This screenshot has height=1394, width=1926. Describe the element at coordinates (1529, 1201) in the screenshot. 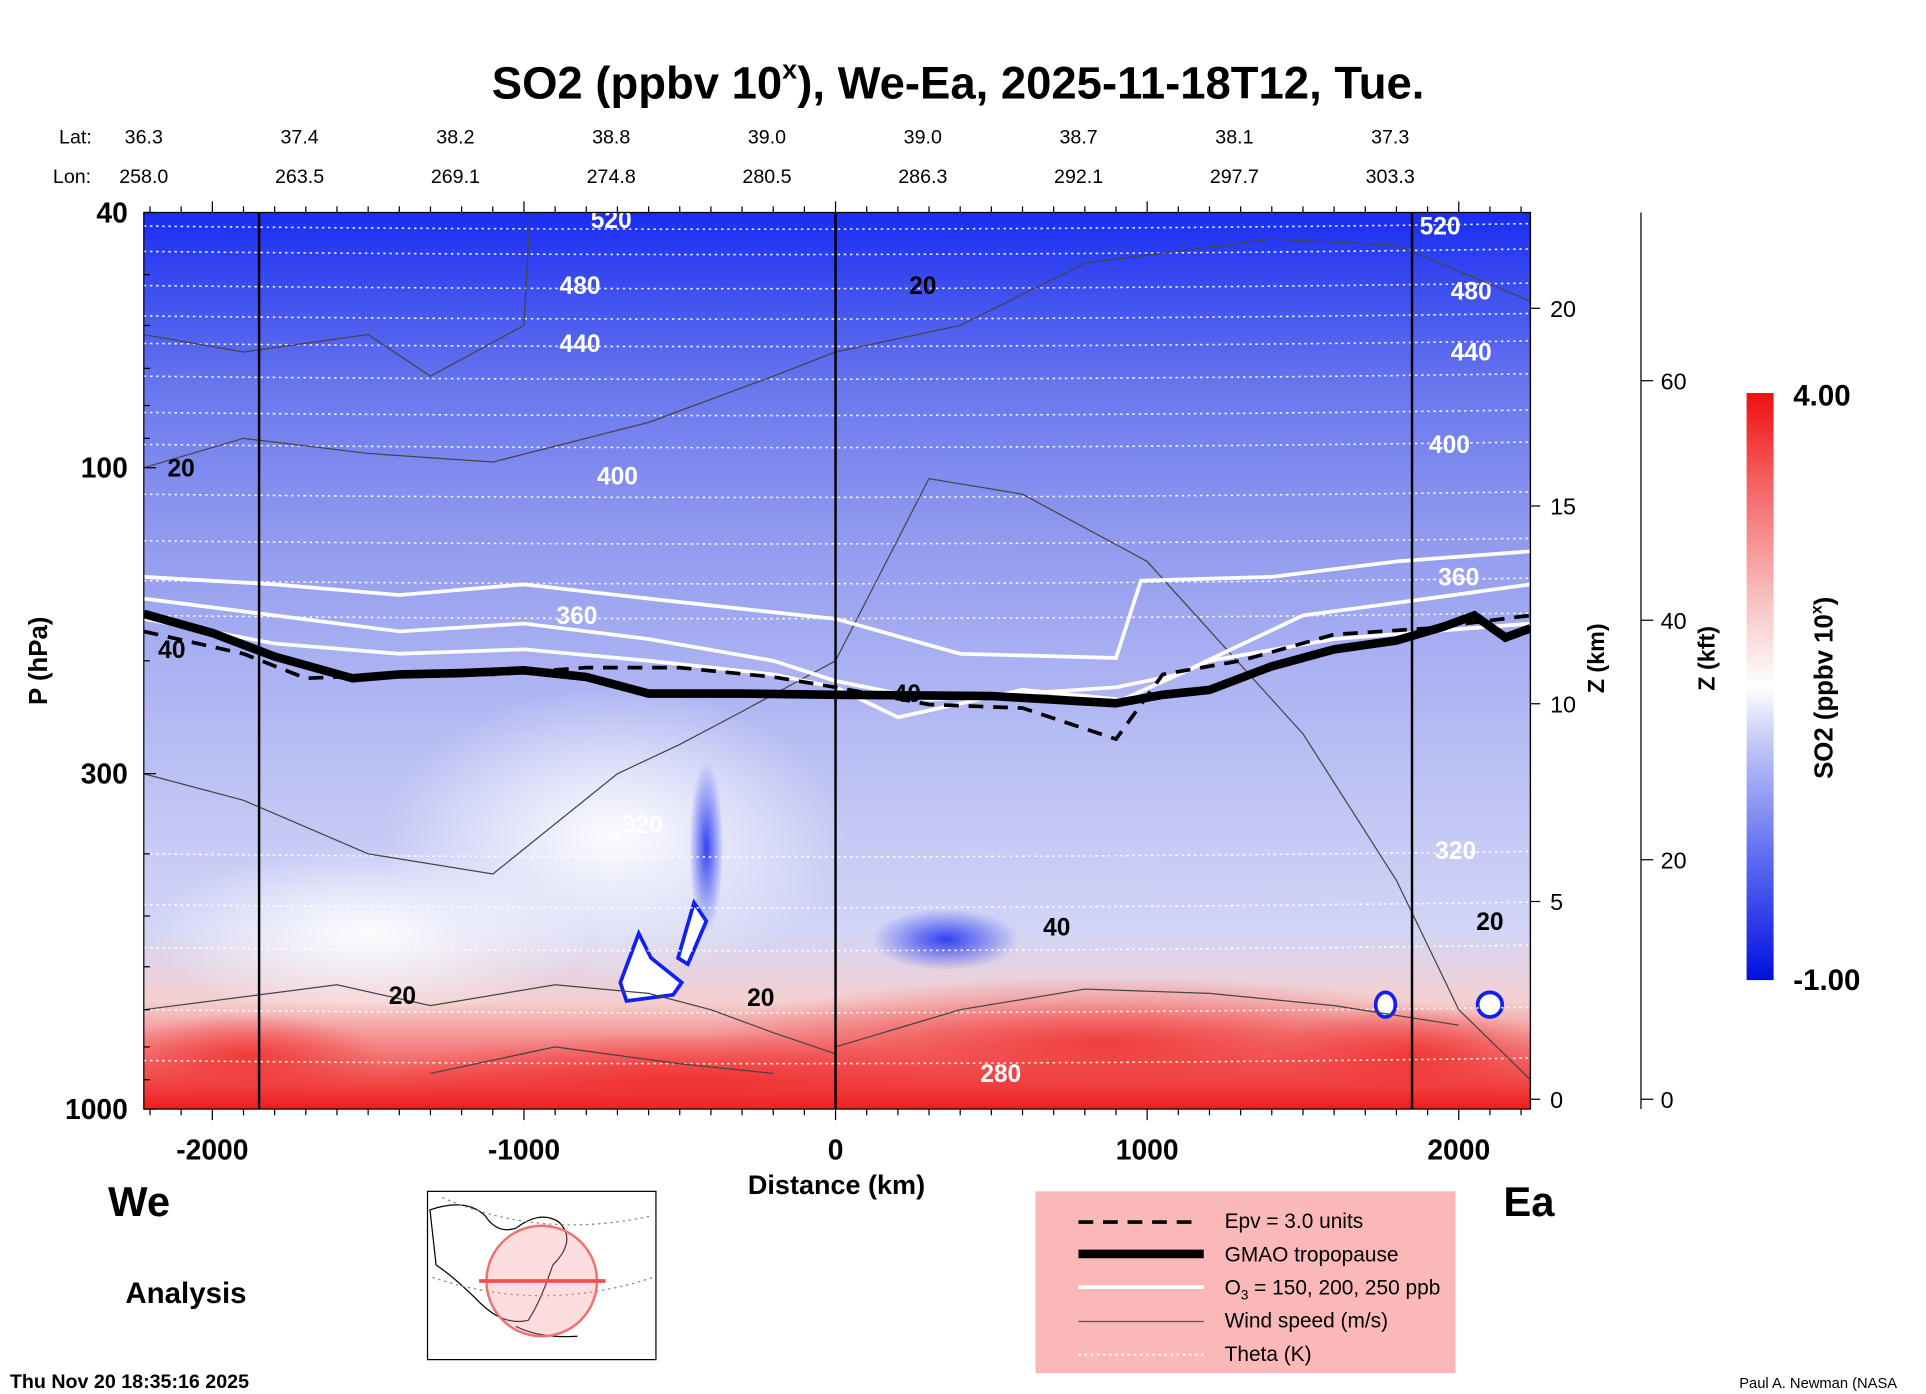

I see `east-label: Ea` at that location.